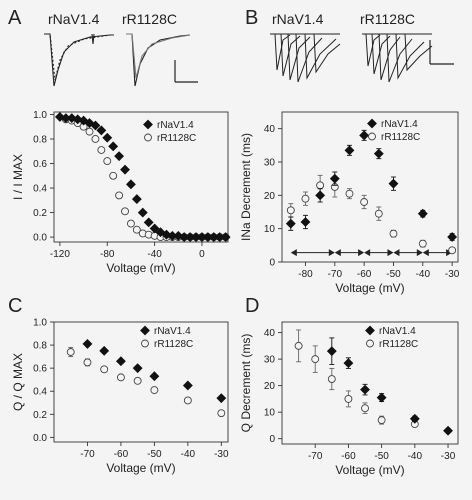 The height and width of the screenshot is (500, 472). I want to click on trace-inset-a-wt, so click(79, 60).